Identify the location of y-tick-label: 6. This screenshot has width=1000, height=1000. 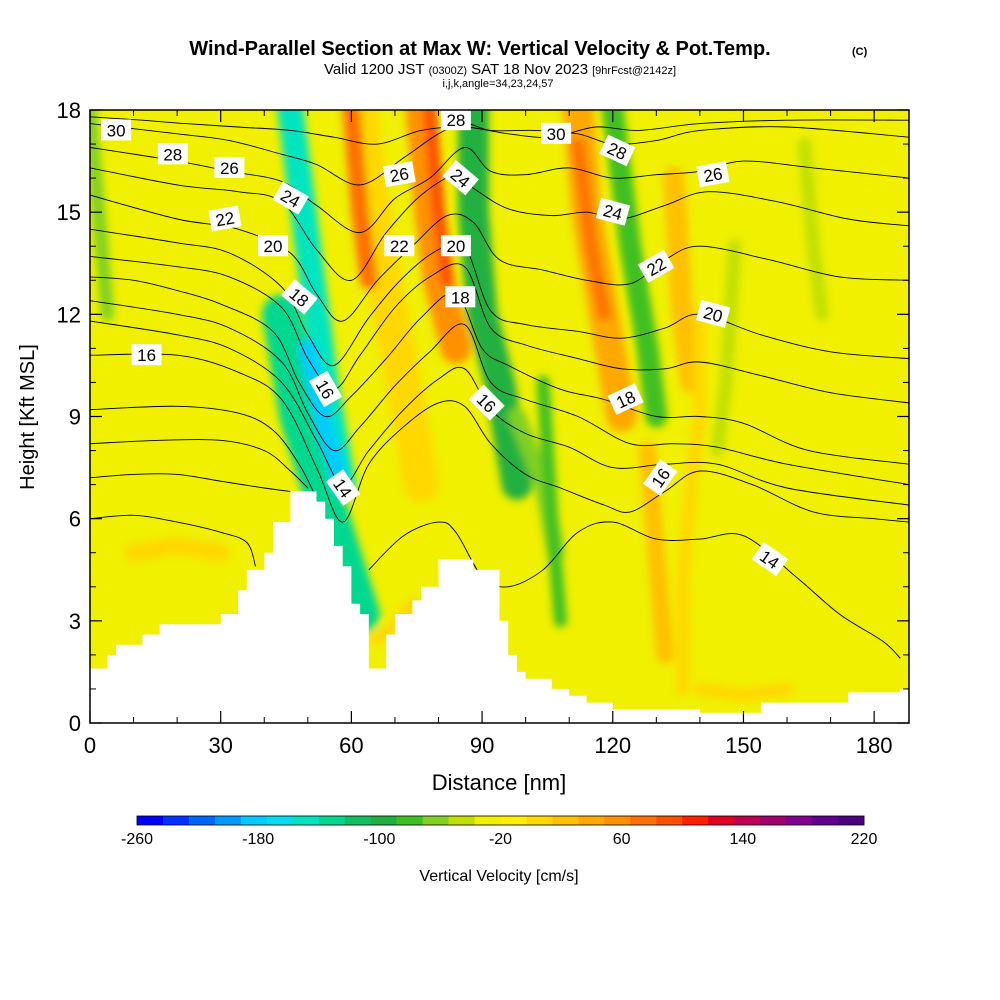
(75, 519).